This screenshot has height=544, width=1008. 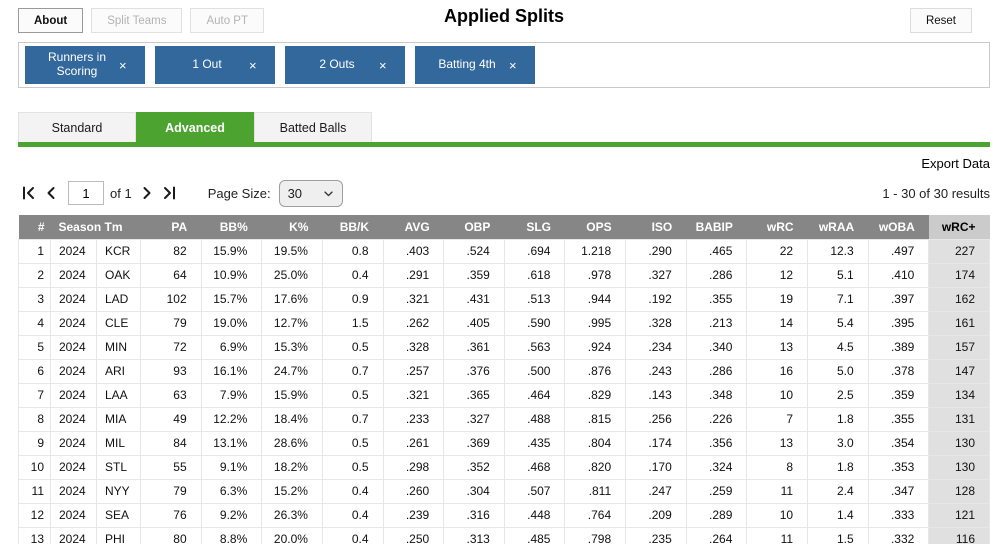 What do you see at coordinates (534, 323) in the screenshot?
I see `cell-slg: .590` at bounding box center [534, 323].